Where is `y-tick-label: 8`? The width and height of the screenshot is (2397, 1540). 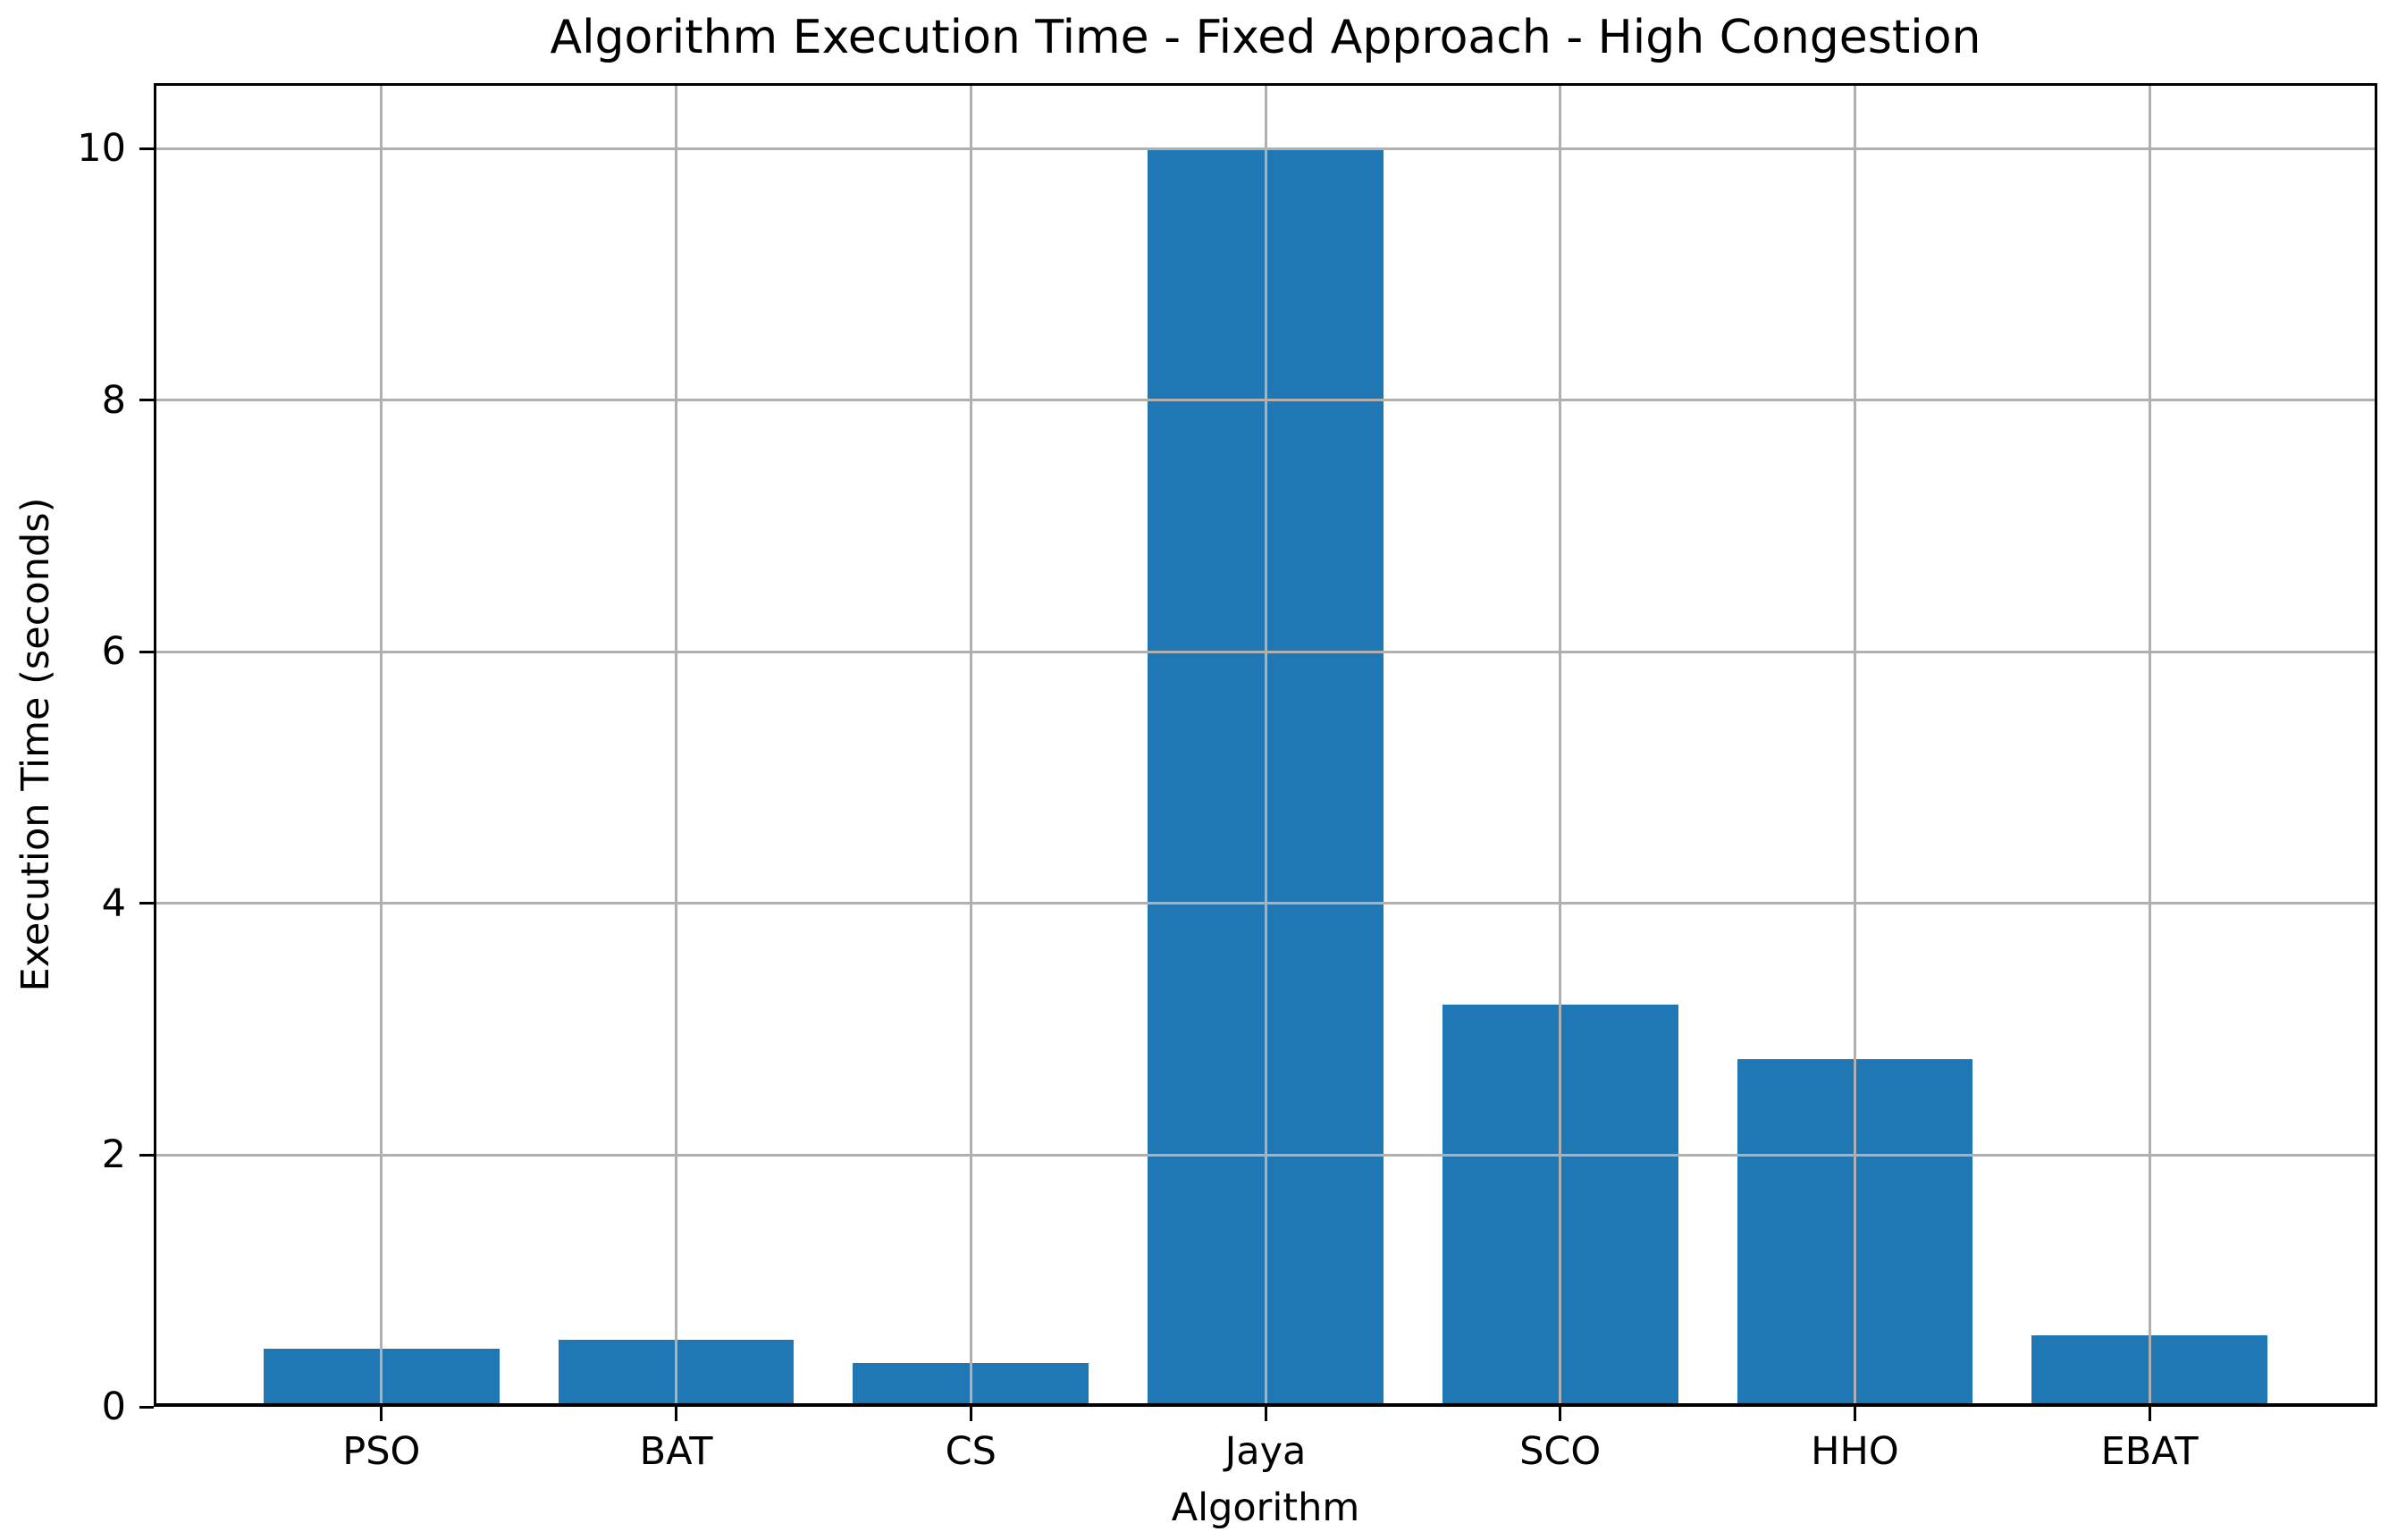
y-tick-label: 8 is located at coordinates (113, 400).